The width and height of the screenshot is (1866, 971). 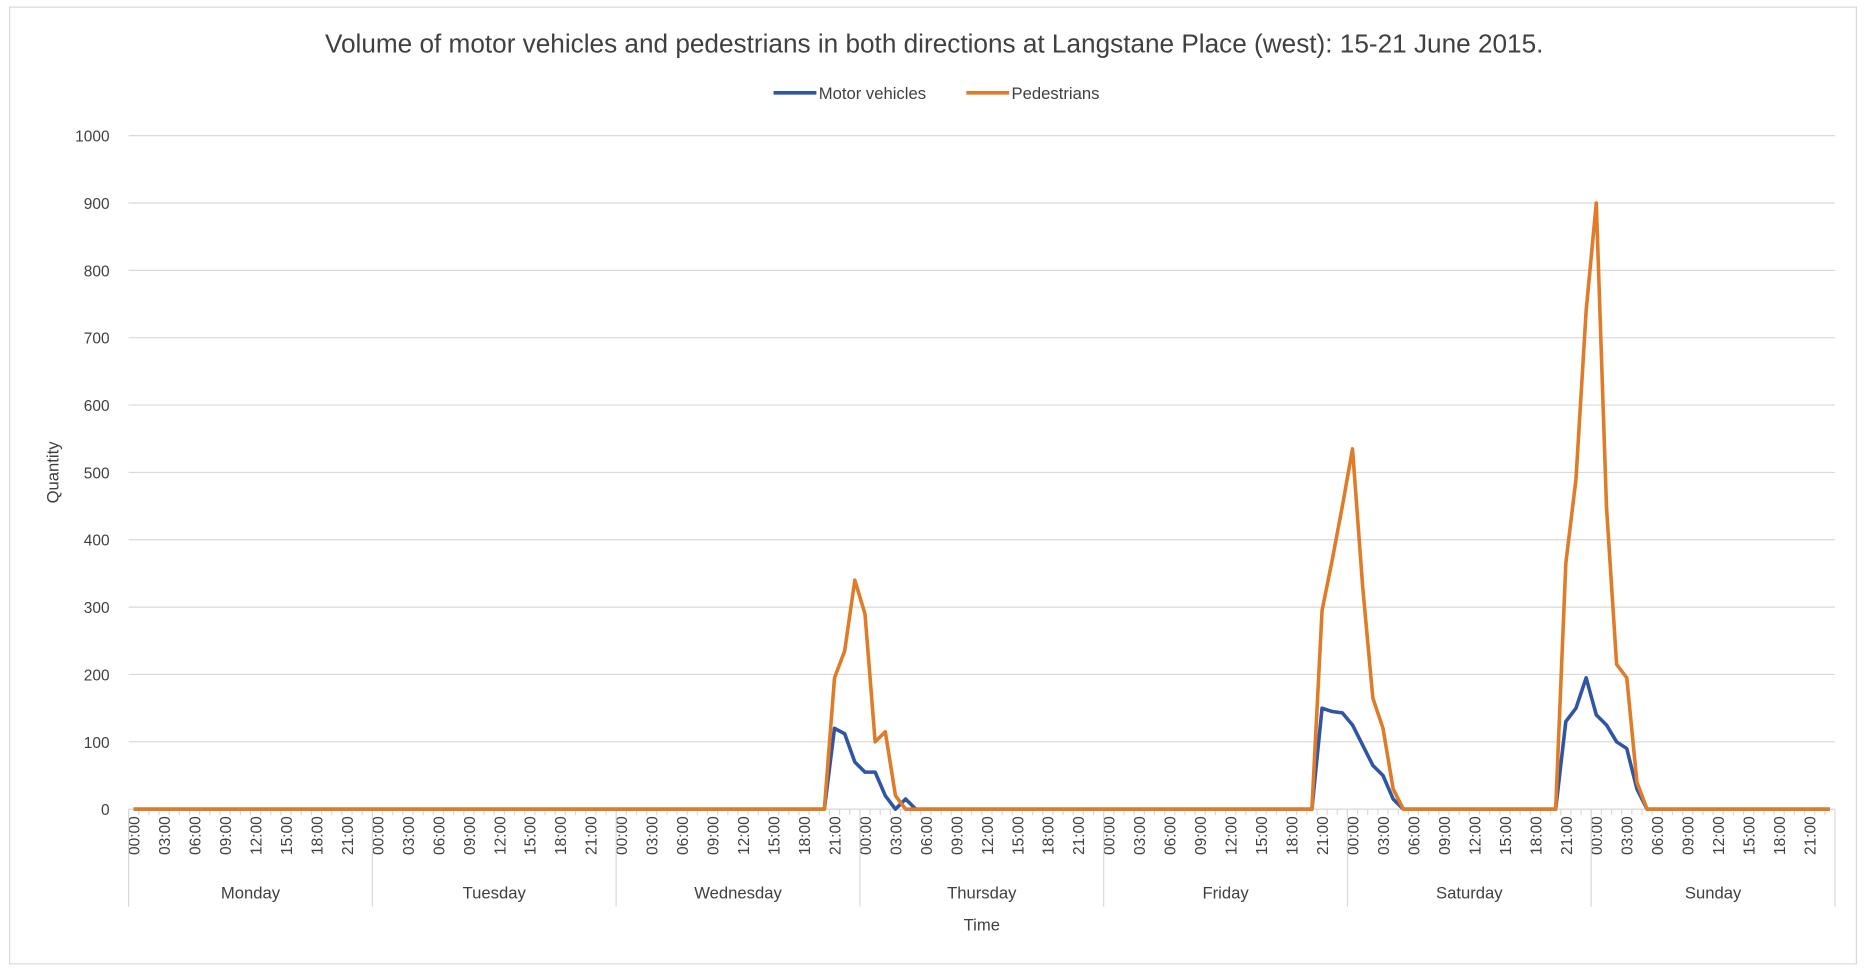 What do you see at coordinates (1056, 93) in the screenshot?
I see `legend-label: Pedestrians` at bounding box center [1056, 93].